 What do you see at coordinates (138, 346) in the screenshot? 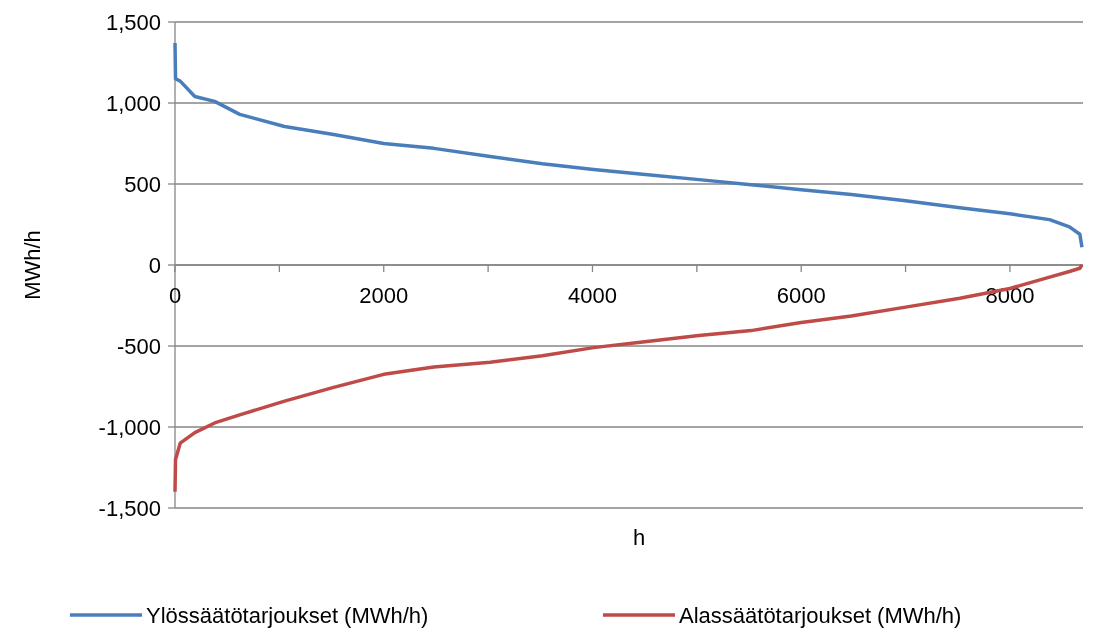
I see `y-tick-label: -500` at bounding box center [138, 346].